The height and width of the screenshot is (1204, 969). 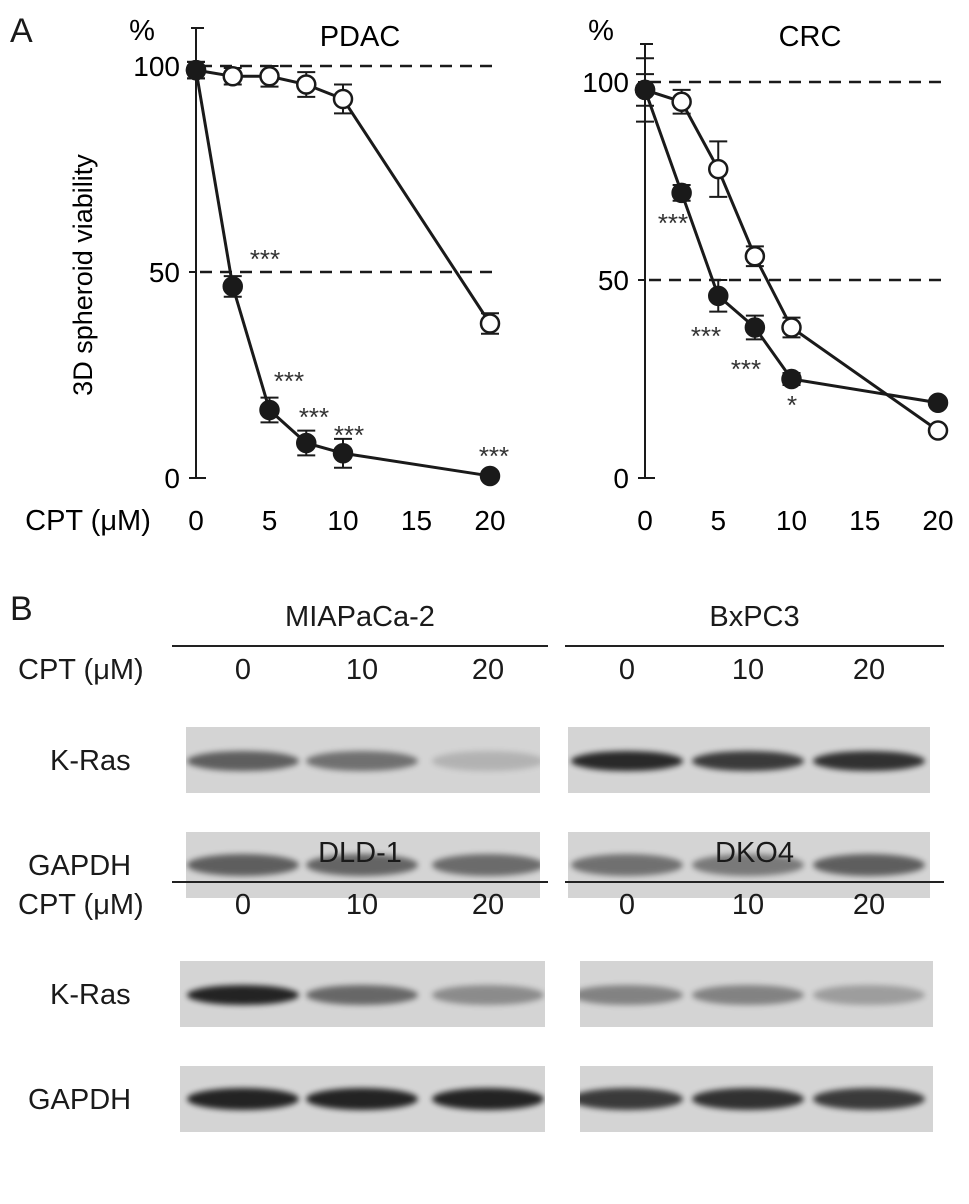 What do you see at coordinates (718, 520) in the screenshot?
I see `chart2-x-tick-label: 5` at bounding box center [718, 520].